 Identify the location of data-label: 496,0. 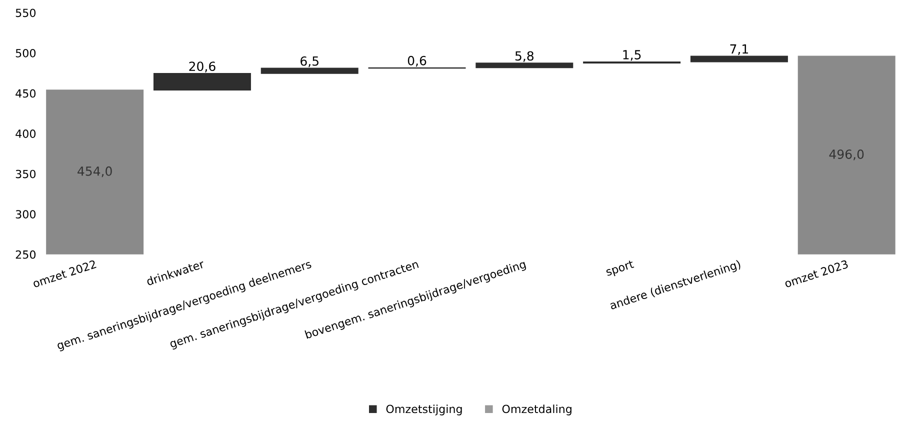
(846, 154).